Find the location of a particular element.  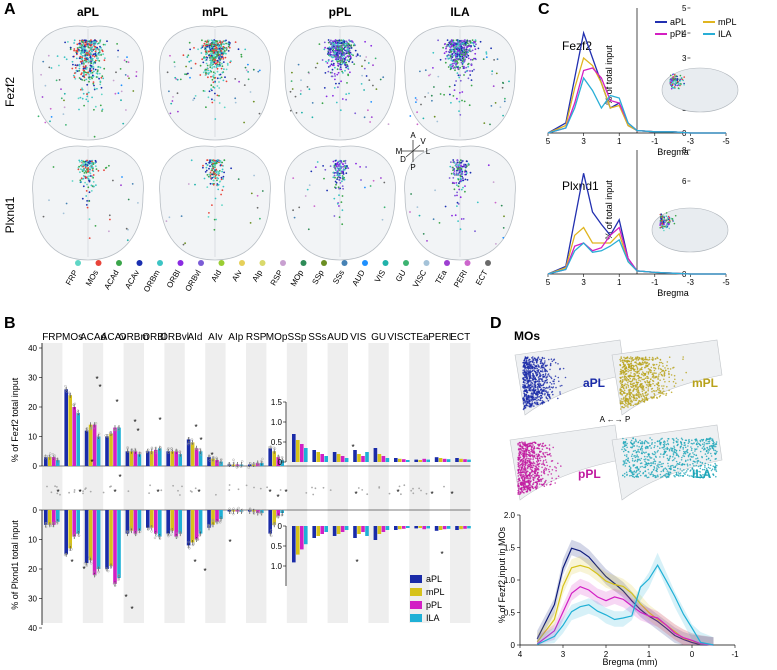

bar-MOs-aPL is located at coordinates (66, 532).